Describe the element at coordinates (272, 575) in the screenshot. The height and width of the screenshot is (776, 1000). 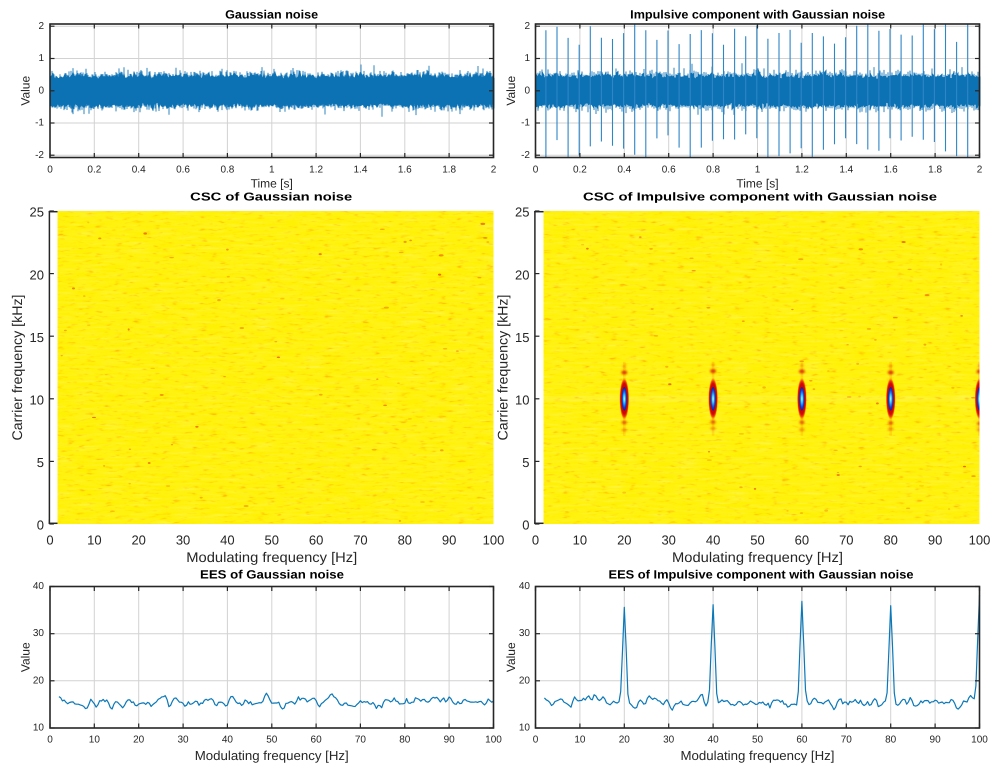
I see `svg-text: EES of Gaussian noise` at that location.